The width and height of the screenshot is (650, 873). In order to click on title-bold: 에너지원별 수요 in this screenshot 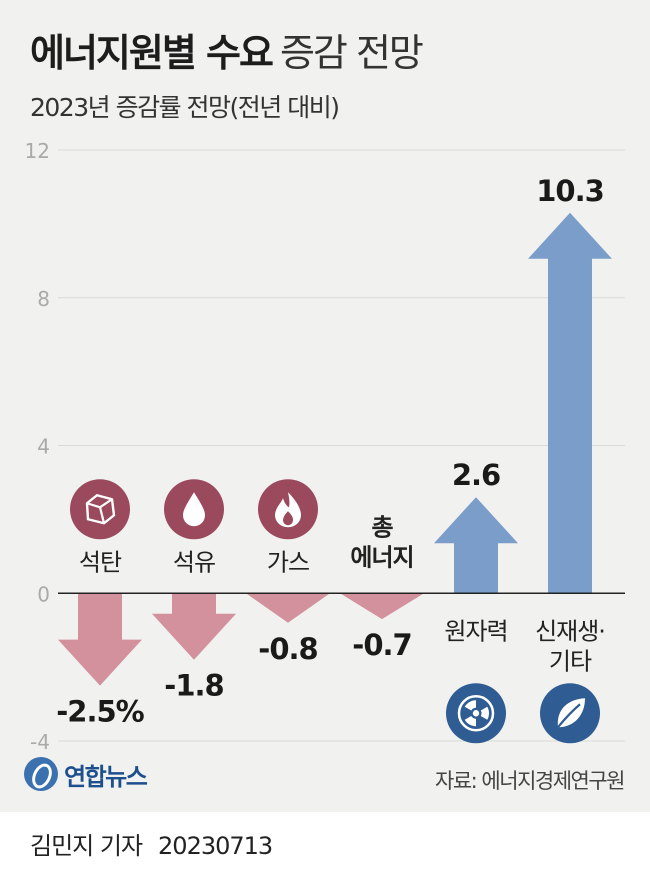, I will do `click(152, 53)`.